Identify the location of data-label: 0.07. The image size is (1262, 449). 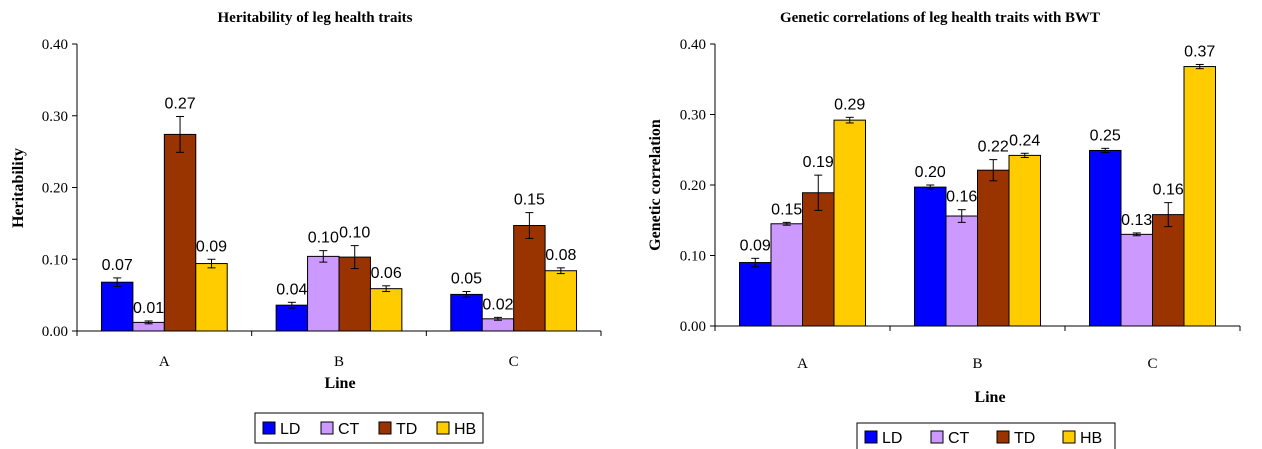
(117, 265).